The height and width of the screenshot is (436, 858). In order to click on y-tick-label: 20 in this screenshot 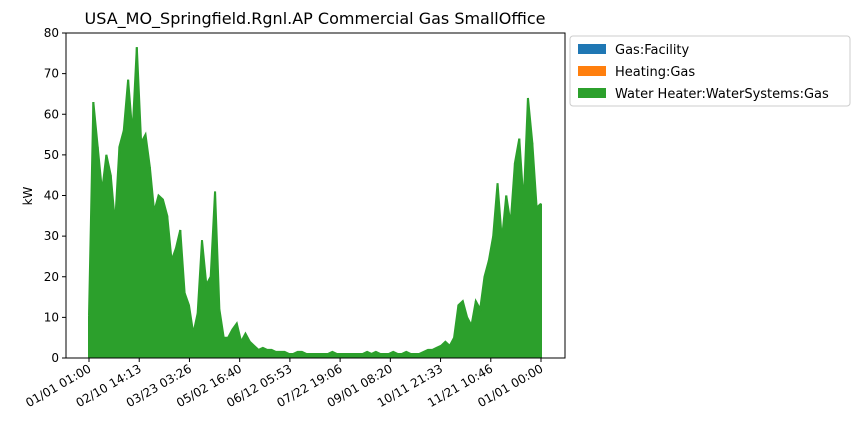, I will do `click(51, 277)`.